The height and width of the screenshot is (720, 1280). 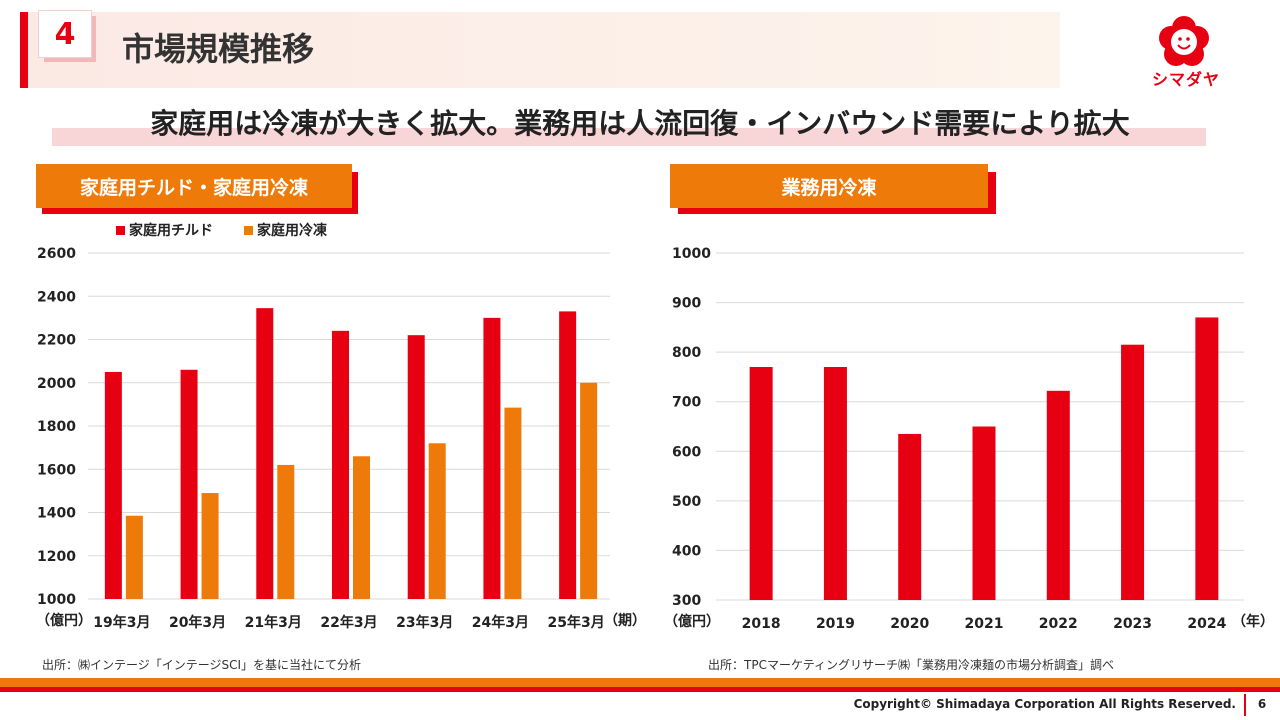 I want to click on x-tick-label: 22年3月, so click(x=348, y=622).